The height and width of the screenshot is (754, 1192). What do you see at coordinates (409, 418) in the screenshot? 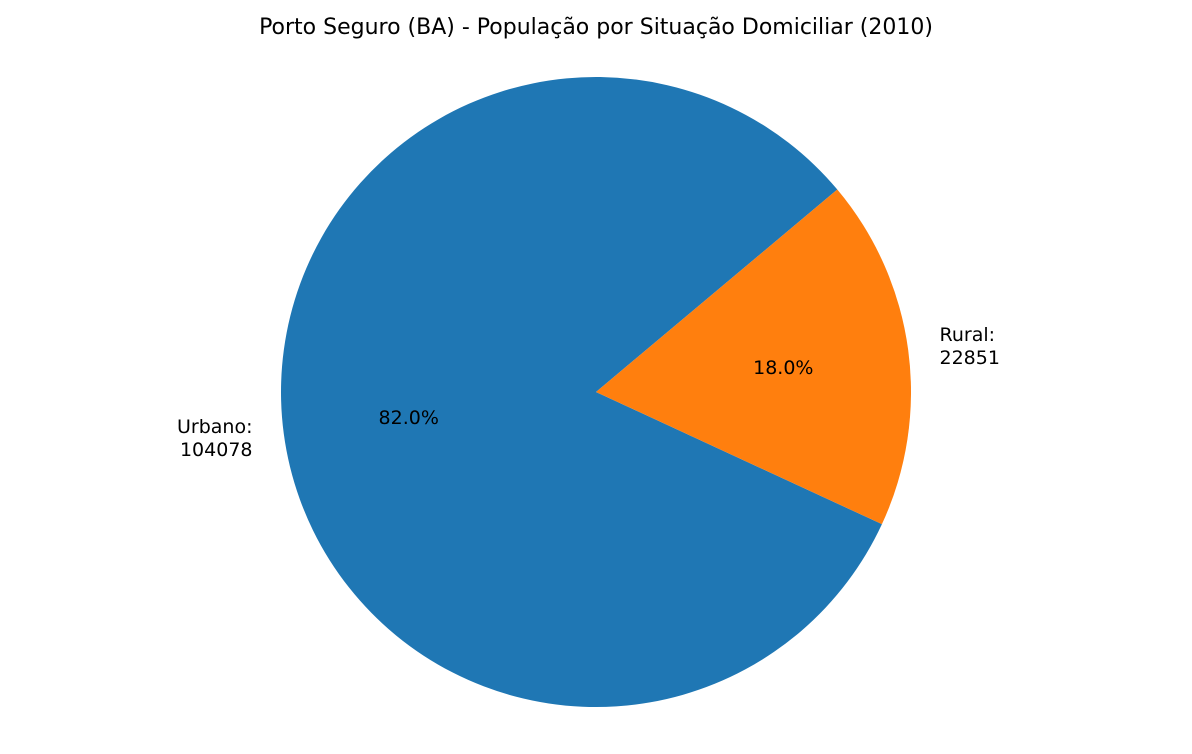
I see `percent-label-urbano: 82.0%` at bounding box center [409, 418].